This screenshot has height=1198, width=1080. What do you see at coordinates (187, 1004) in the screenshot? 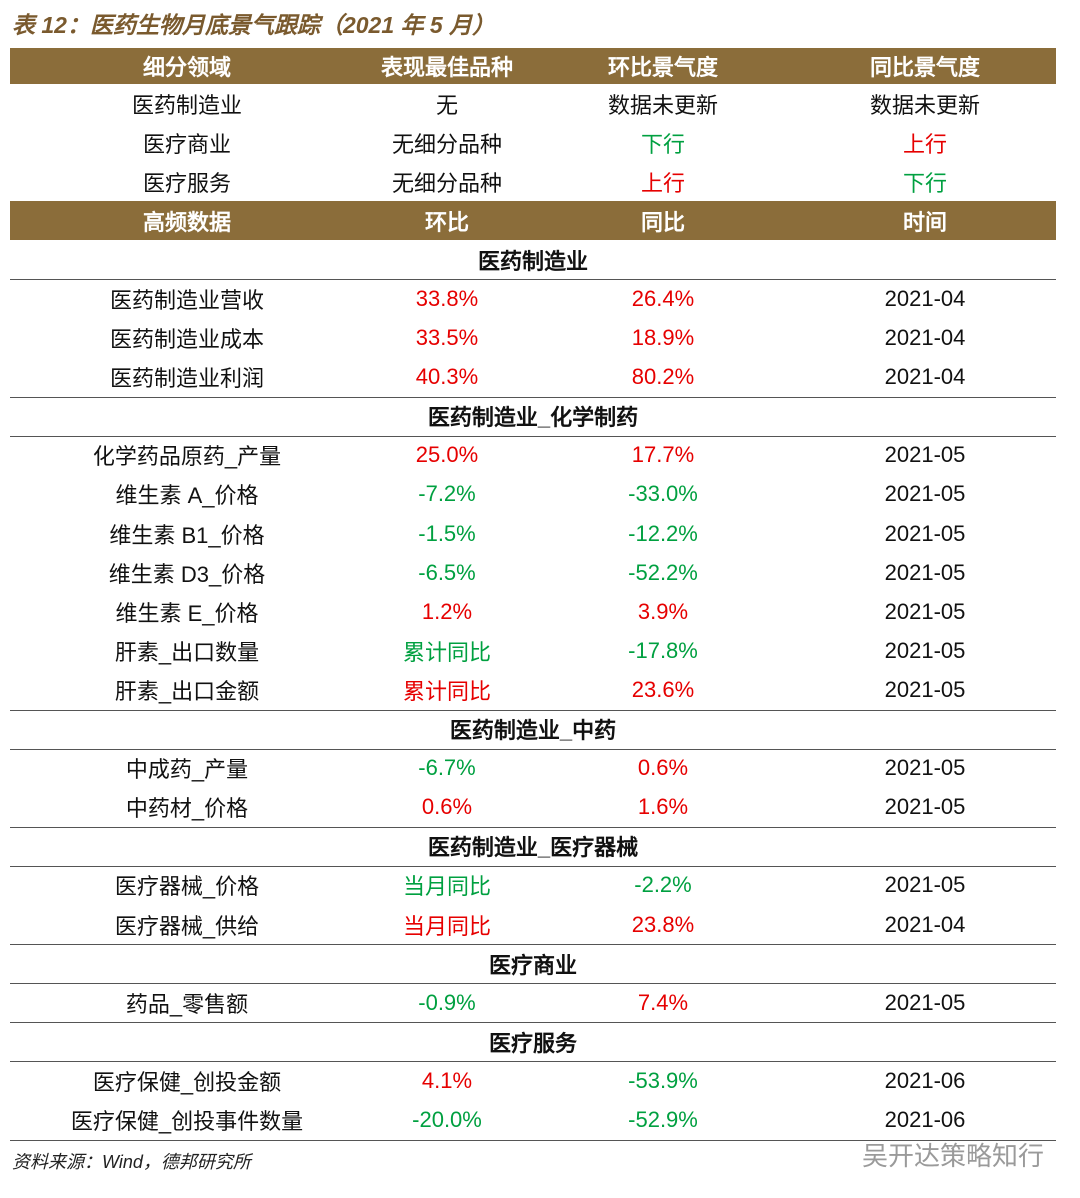
I see `table-cell: 药品_零售额` at bounding box center [187, 1004].